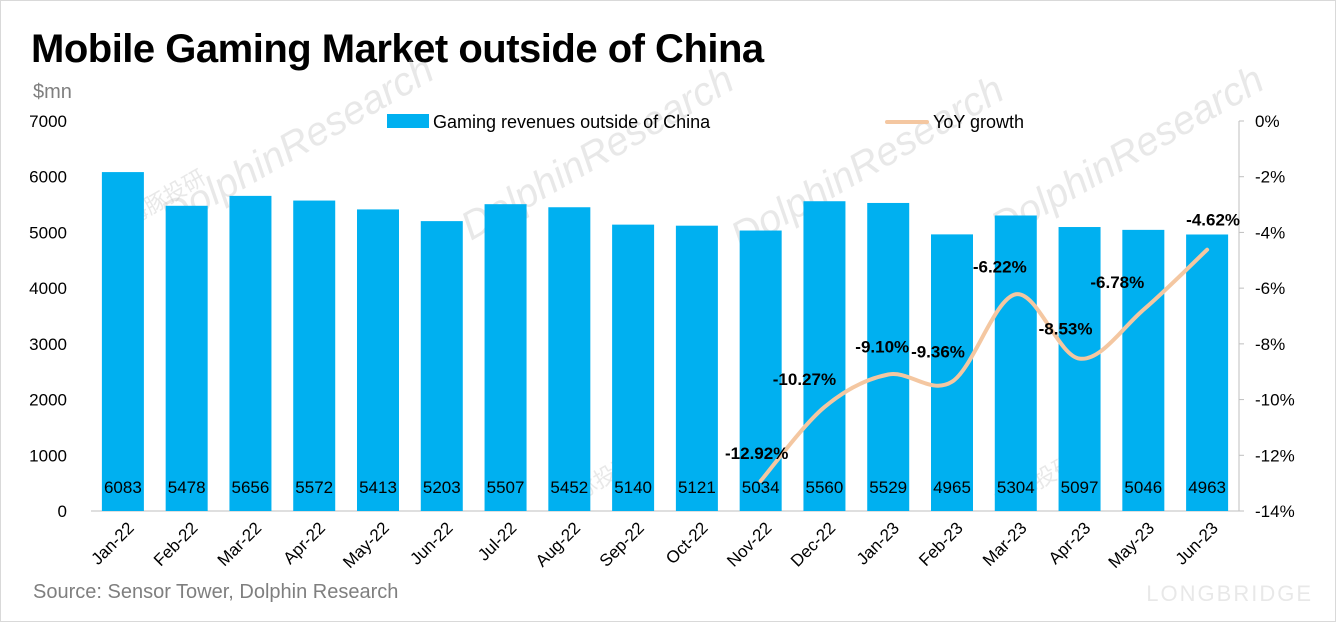  I want to click on y2-tick-label: -10%, so click(1275, 400).